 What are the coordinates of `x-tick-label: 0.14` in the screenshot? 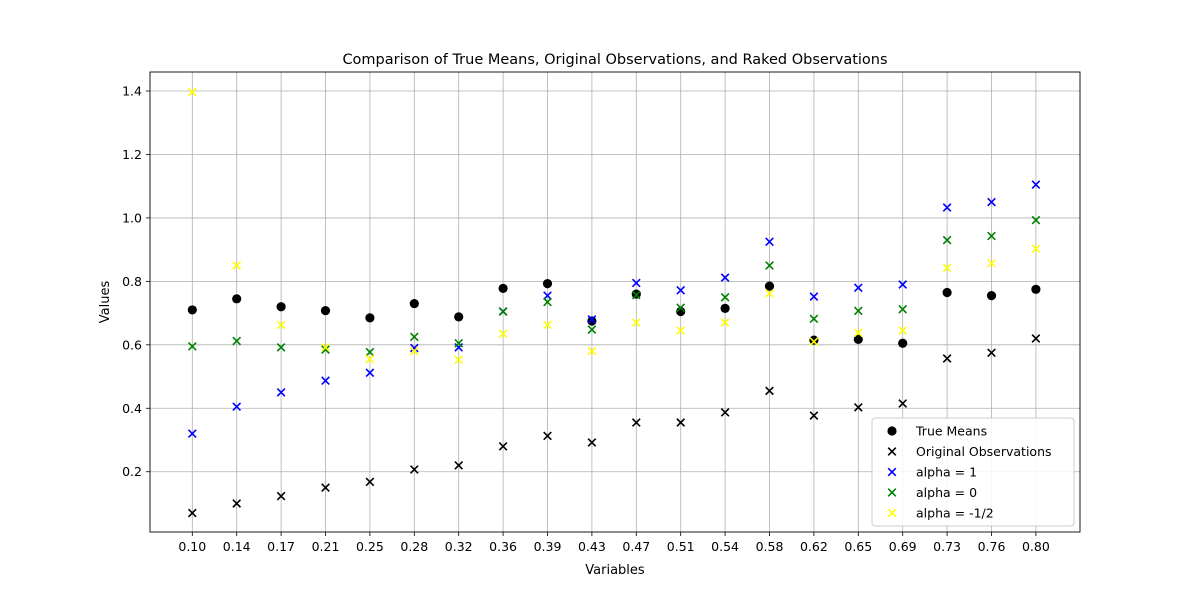 It's located at (237, 546).